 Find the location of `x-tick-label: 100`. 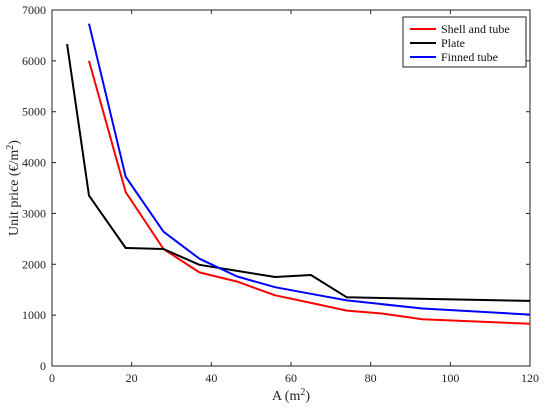

x-tick-label: 100 is located at coordinates (450, 378).